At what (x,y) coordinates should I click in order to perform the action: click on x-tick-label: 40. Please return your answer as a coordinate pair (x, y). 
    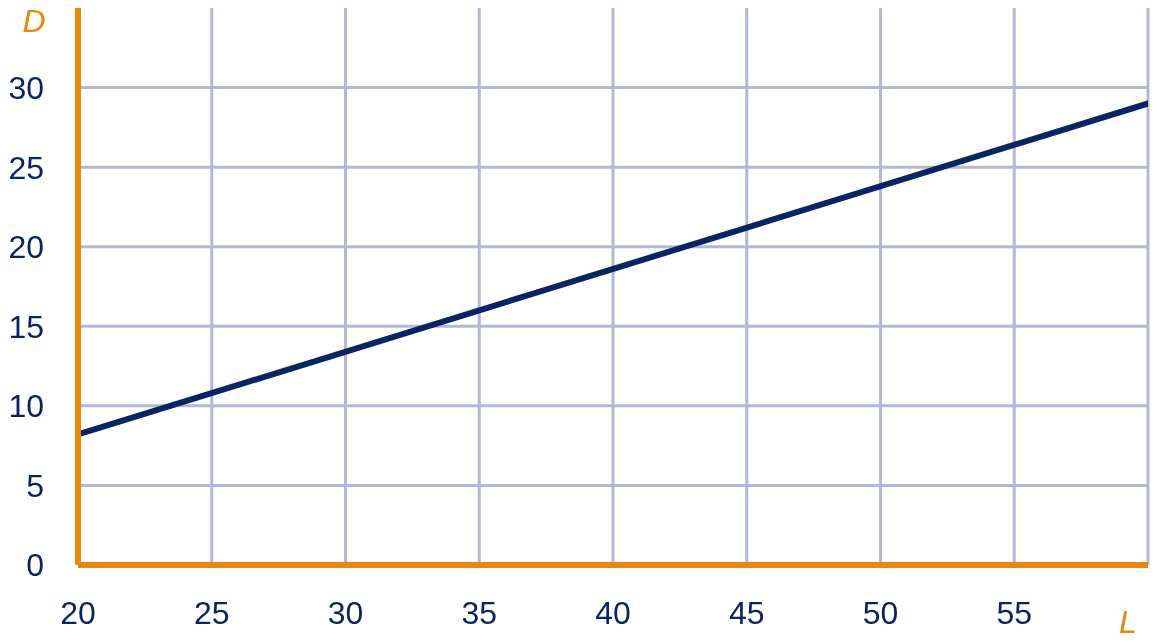
    Looking at the image, I should click on (613, 612).